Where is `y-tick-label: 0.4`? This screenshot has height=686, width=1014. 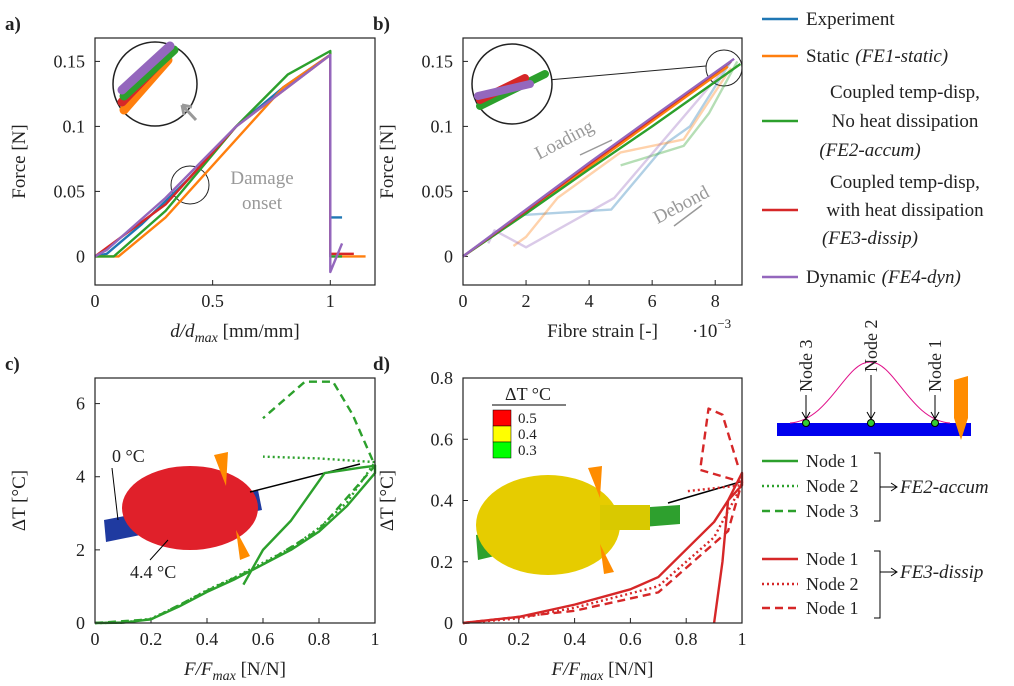 y-tick-label: 0.4 is located at coordinates (442, 501).